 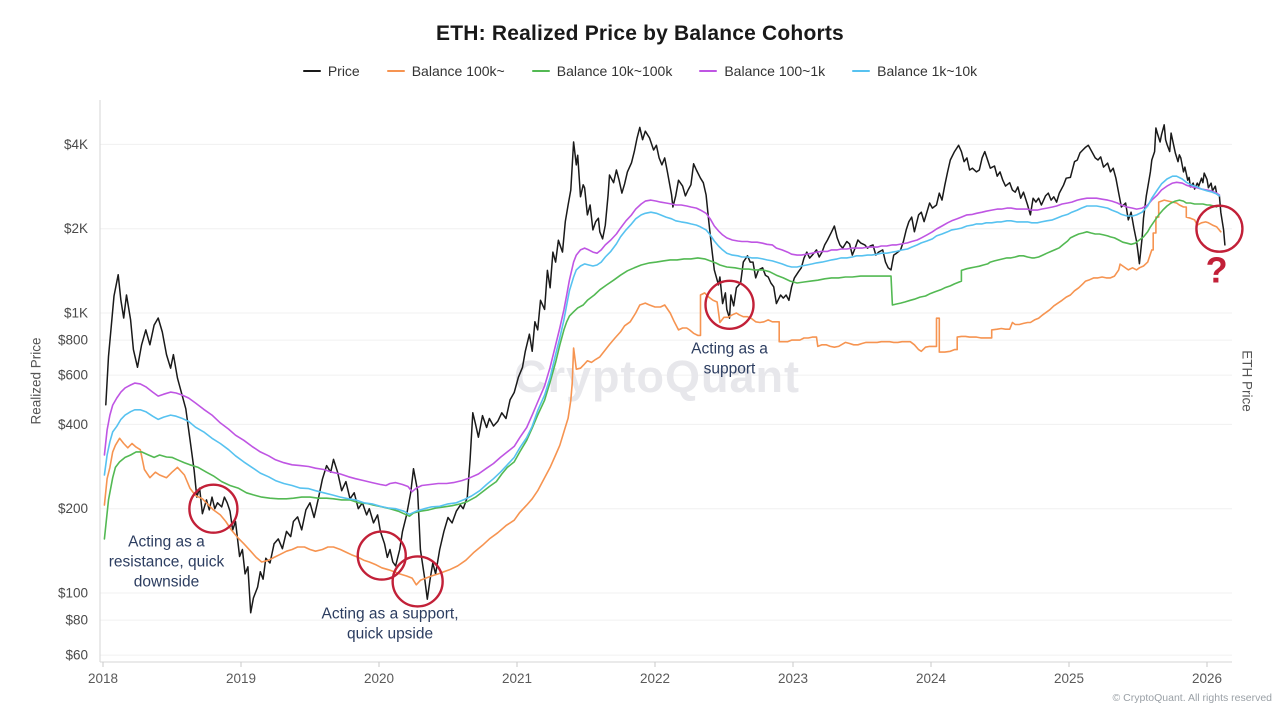 What do you see at coordinates (241, 678) in the screenshot?
I see `x-tick-label: 2019` at bounding box center [241, 678].